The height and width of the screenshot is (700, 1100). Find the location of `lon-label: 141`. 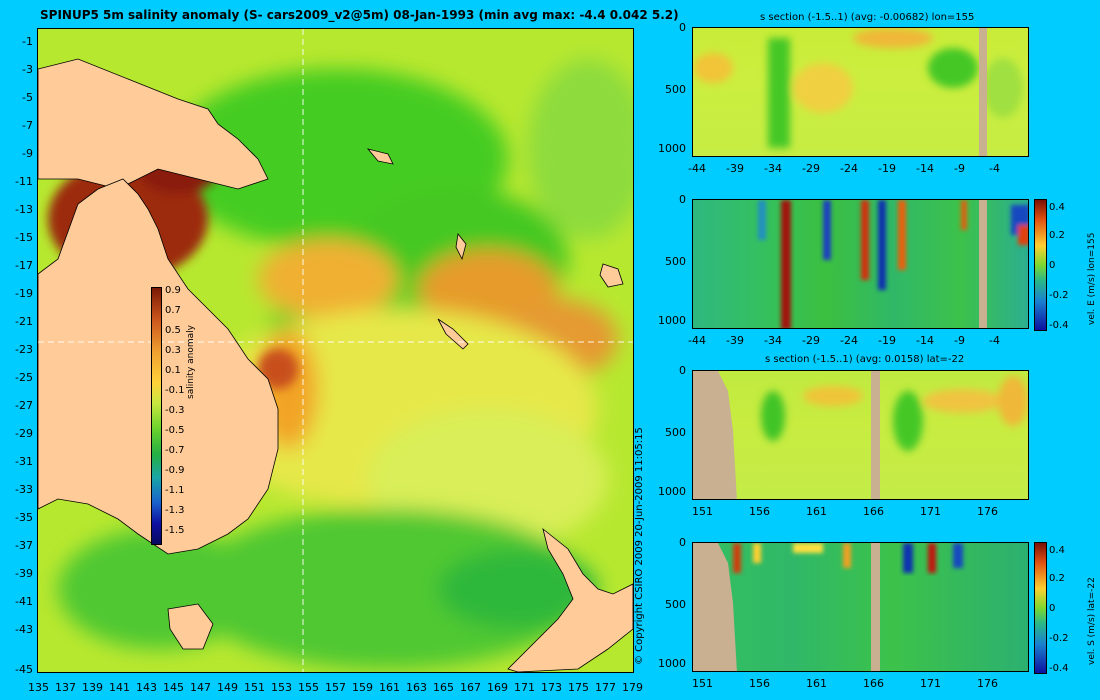

lon-label: 141 is located at coordinates (119, 687).